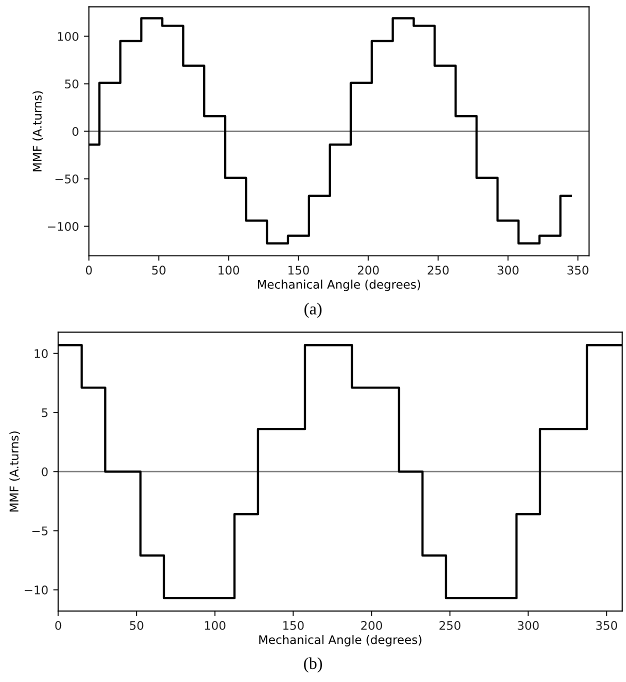  What do you see at coordinates (68, 36) in the screenshot?
I see `y-tick-label: 100` at bounding box center [68, 36].